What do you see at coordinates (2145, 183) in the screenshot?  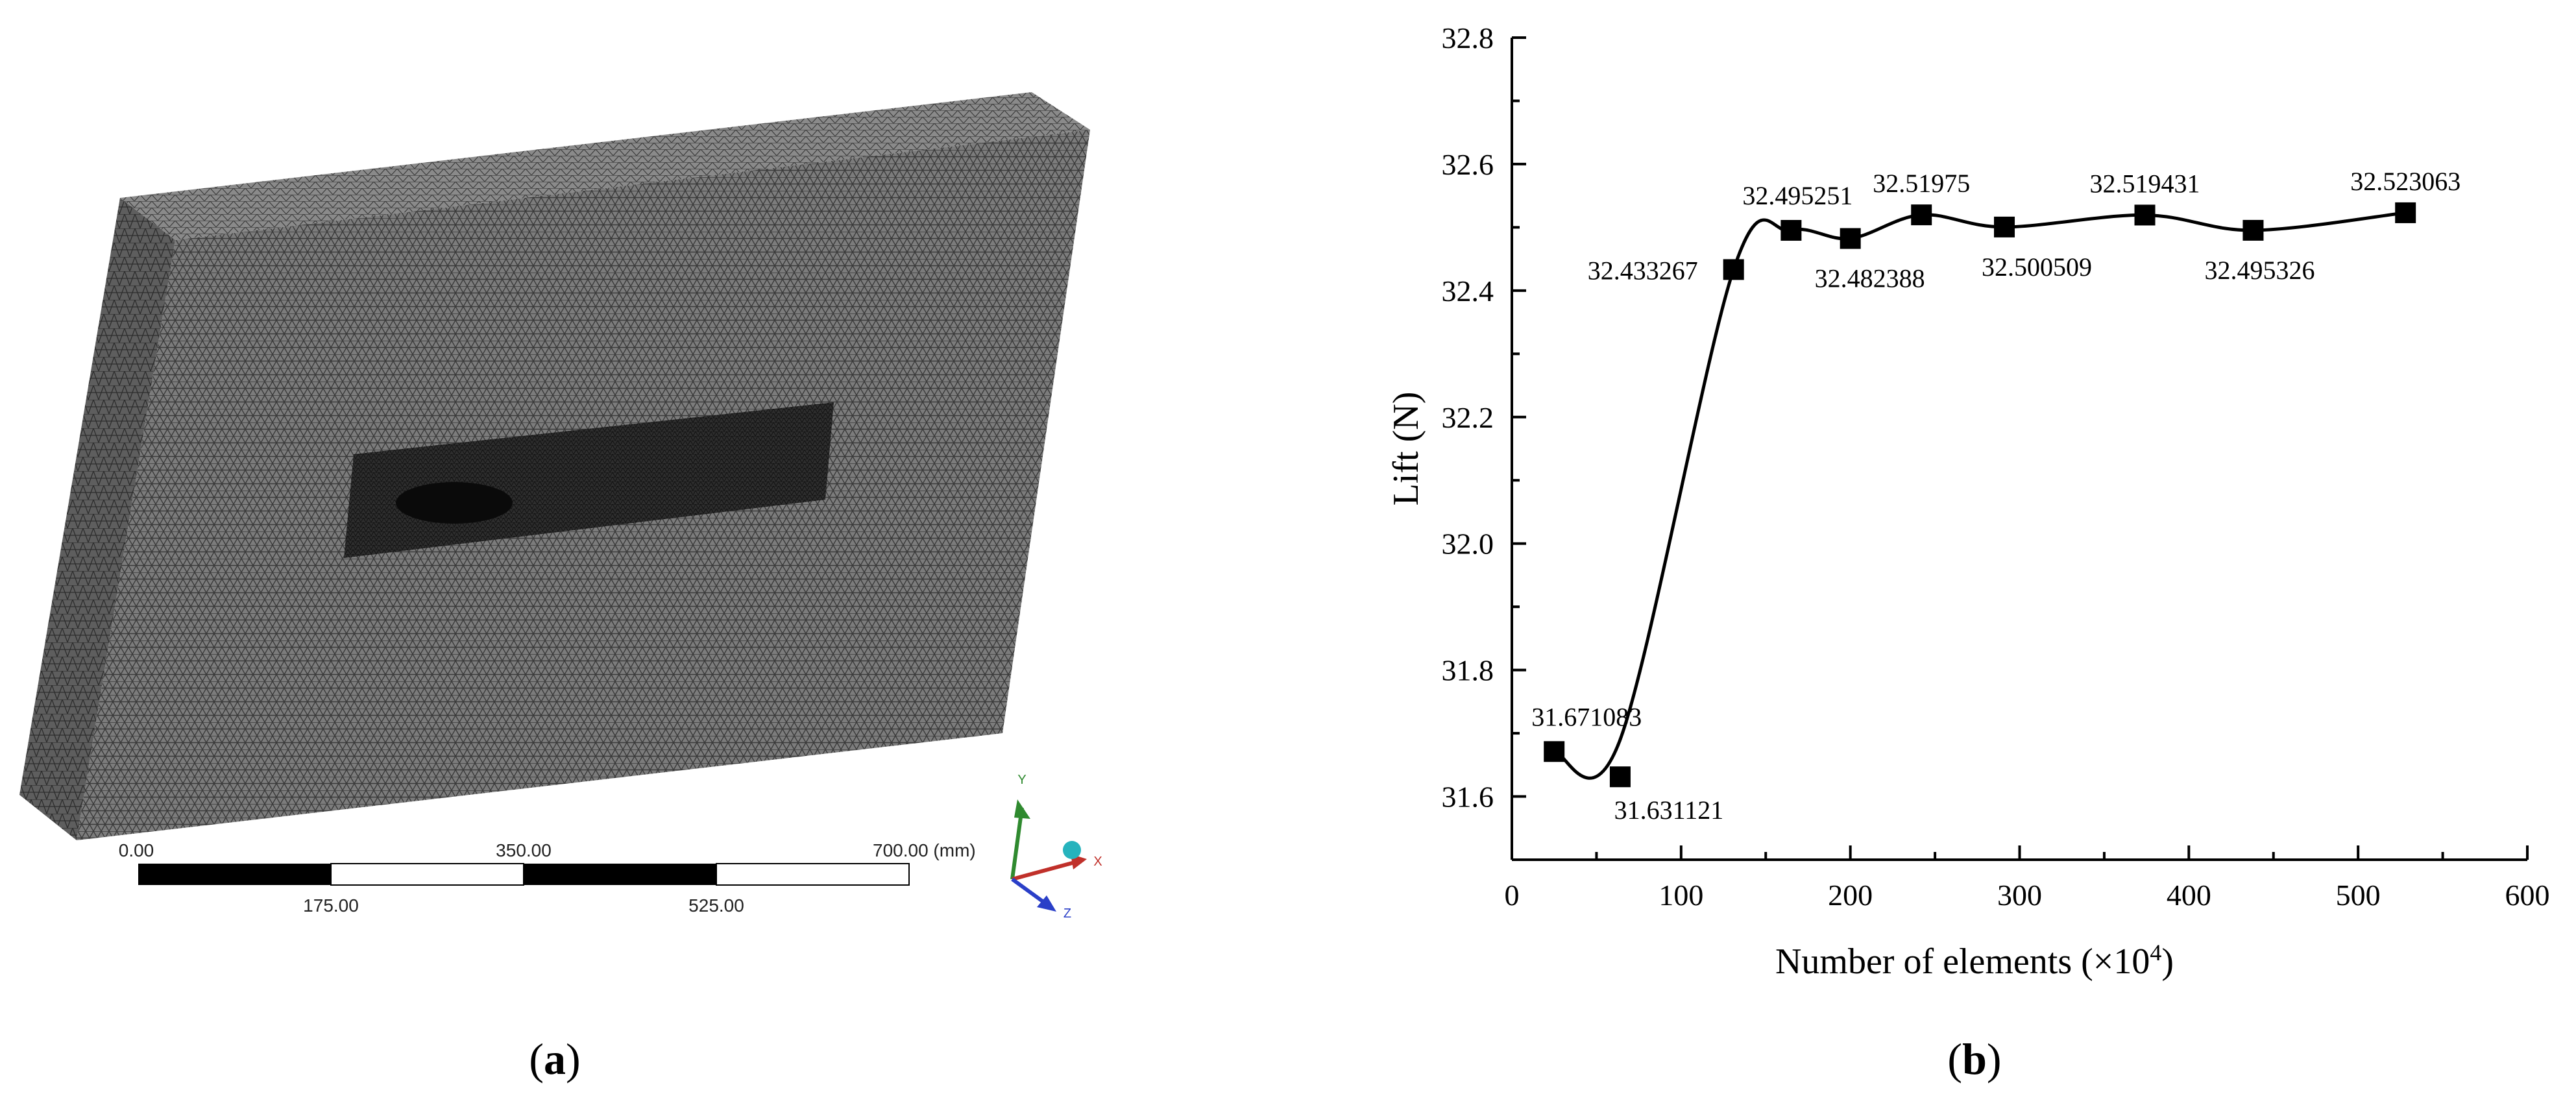 I see `data-label: 32.519431` at bounding box center [2145, 183].